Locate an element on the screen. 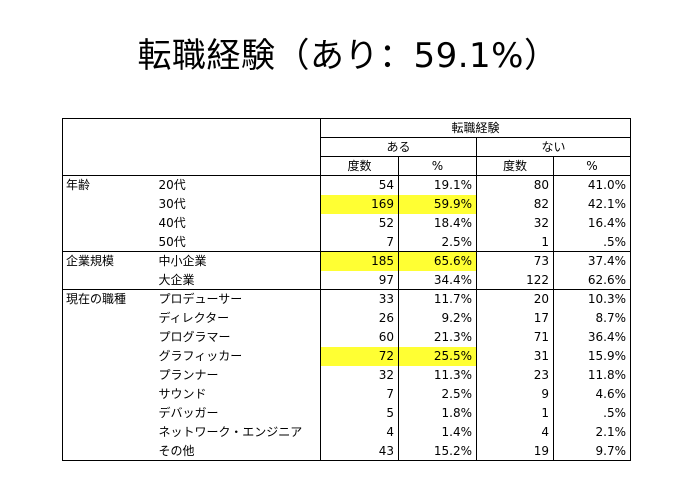 The height and width of the screenshot is (496, 696). cell-percent-yes: 25.5% is located at coordinates (437, 356).